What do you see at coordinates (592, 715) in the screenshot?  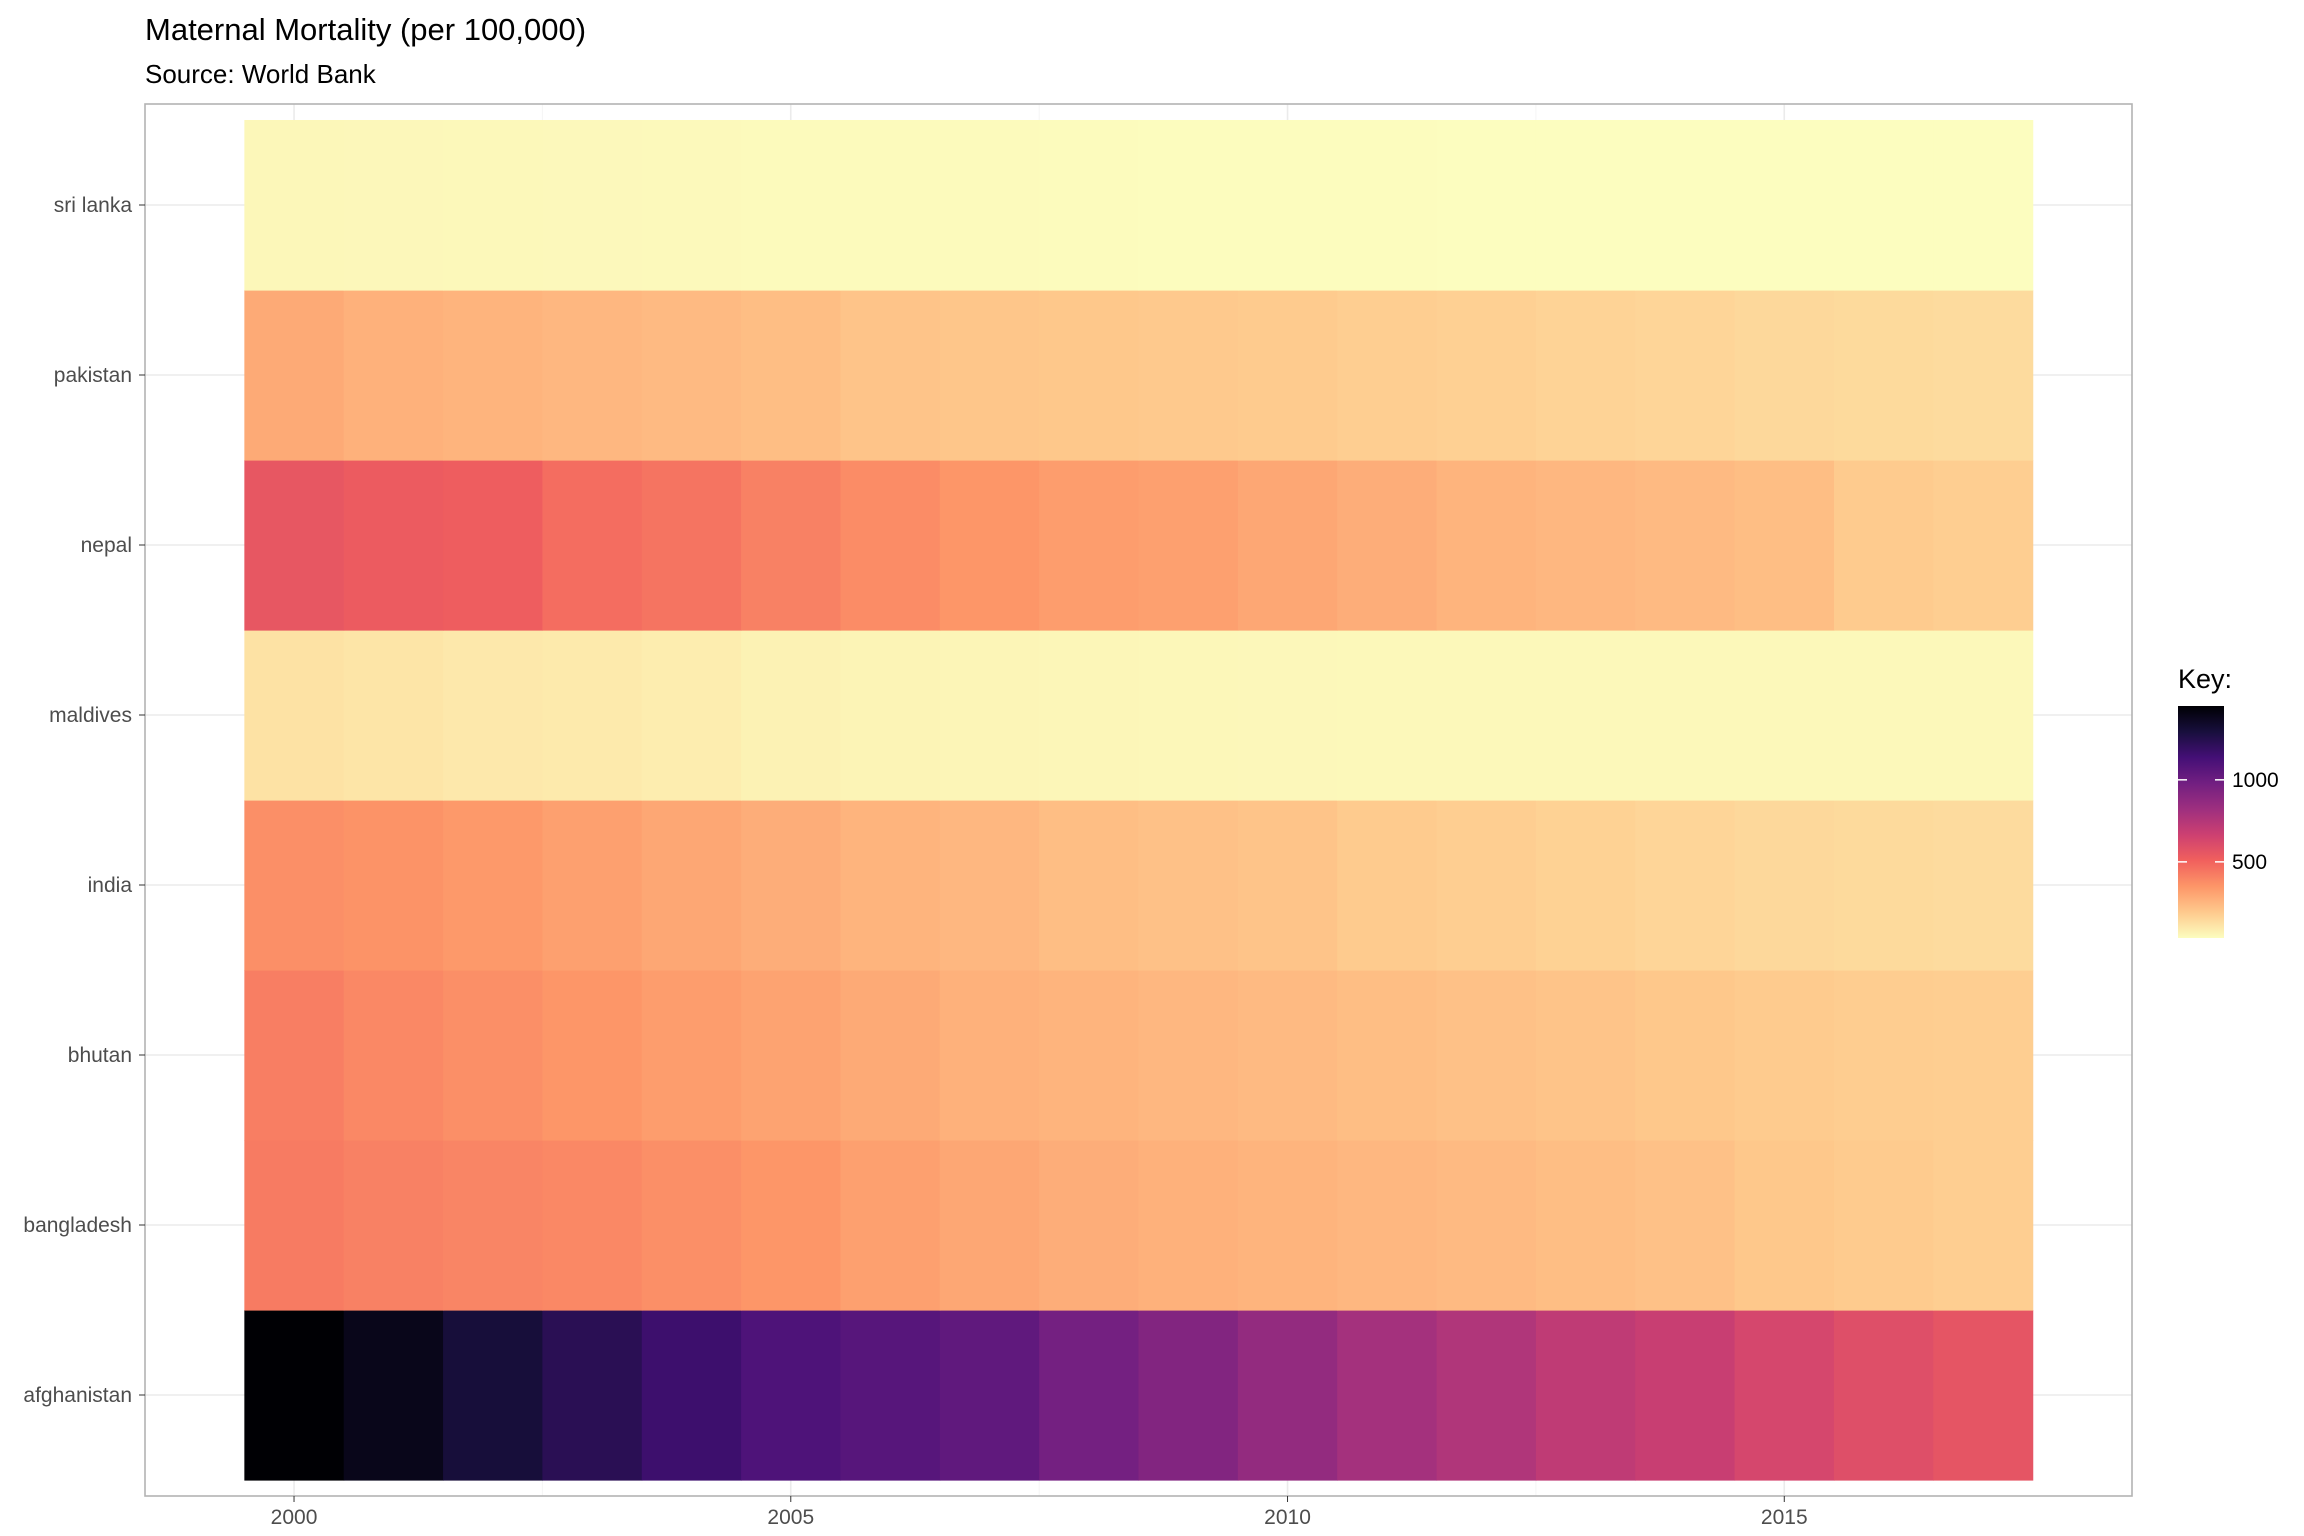 I see `heatmap-cell: maldives 2003: 95` at bounding box center [592, 715].